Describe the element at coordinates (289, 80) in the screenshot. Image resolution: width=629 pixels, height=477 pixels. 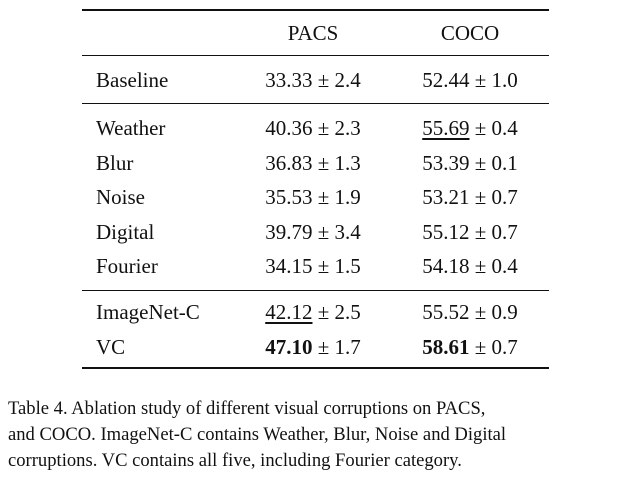
I see `mean: 33.33` at that location.